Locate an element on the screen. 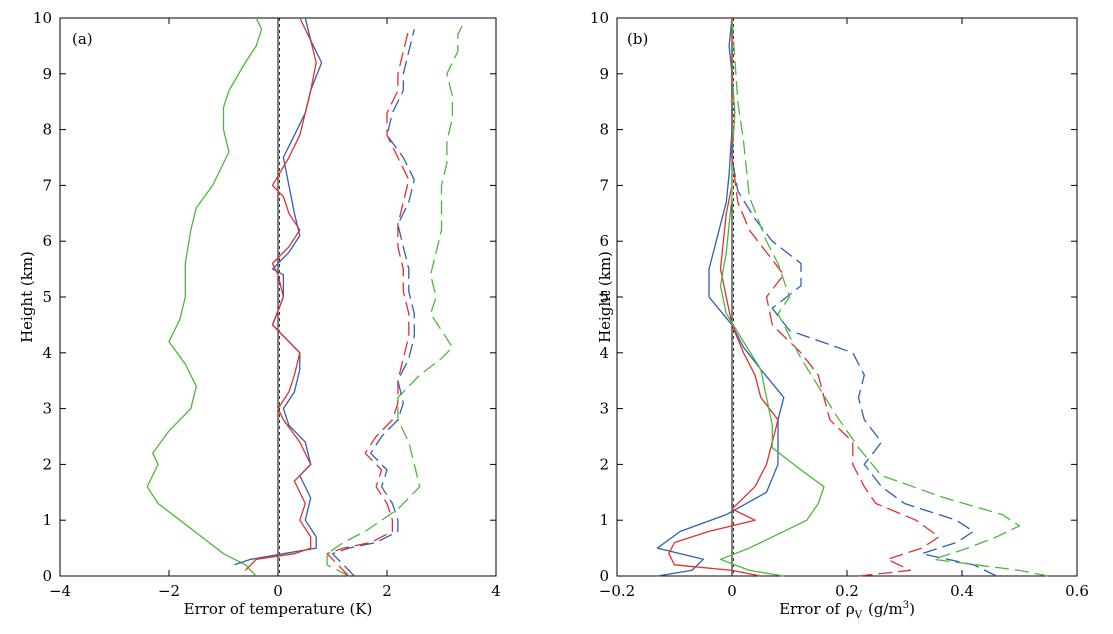 The width and height of the screenshot is (1113, 634). panel-b-series-blue-solid is located at coordinates (720, 297).